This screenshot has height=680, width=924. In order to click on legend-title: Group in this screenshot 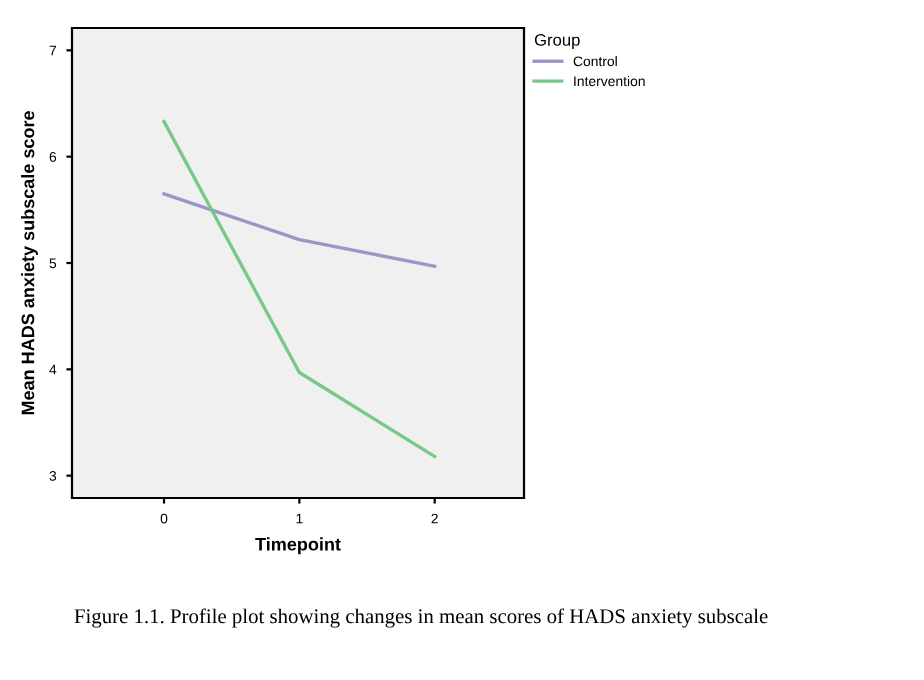, I will do `click(557, 42)`.